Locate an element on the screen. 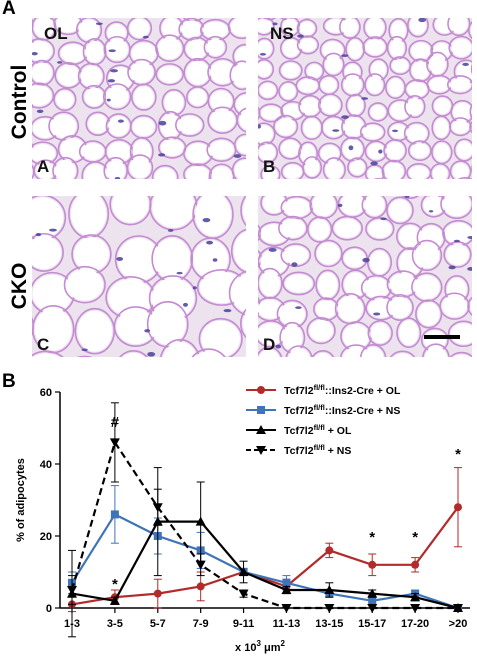 This screenshot has height=656, width=477. x-tick-label: 15-17 is located at coordinates (372, 624).